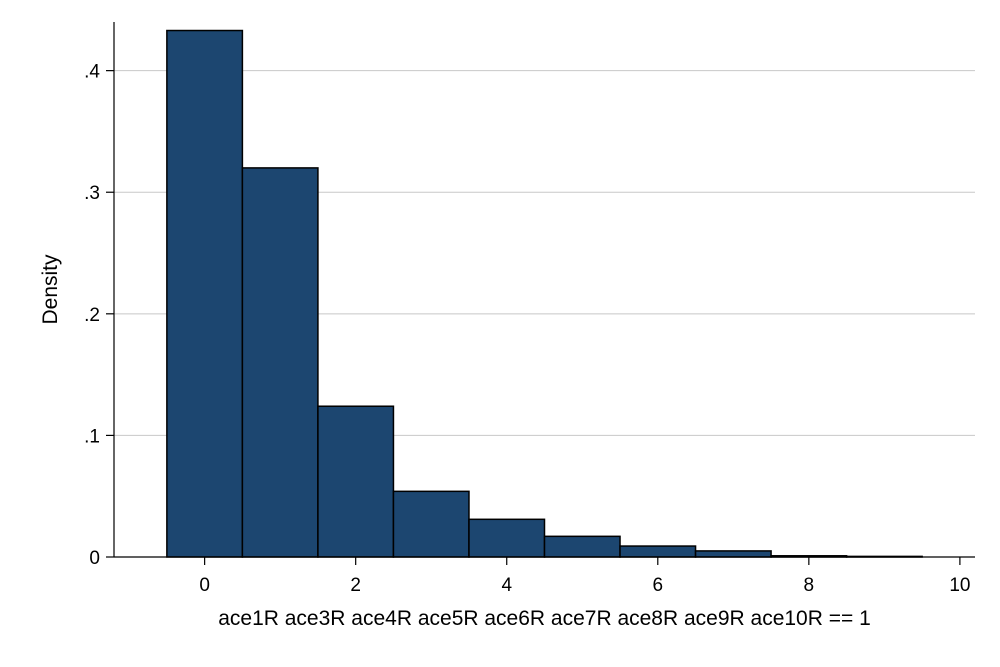  Describe the element at coordinates (809, 585) in the screenshot. I see `x-tick-label: 8` at that location.